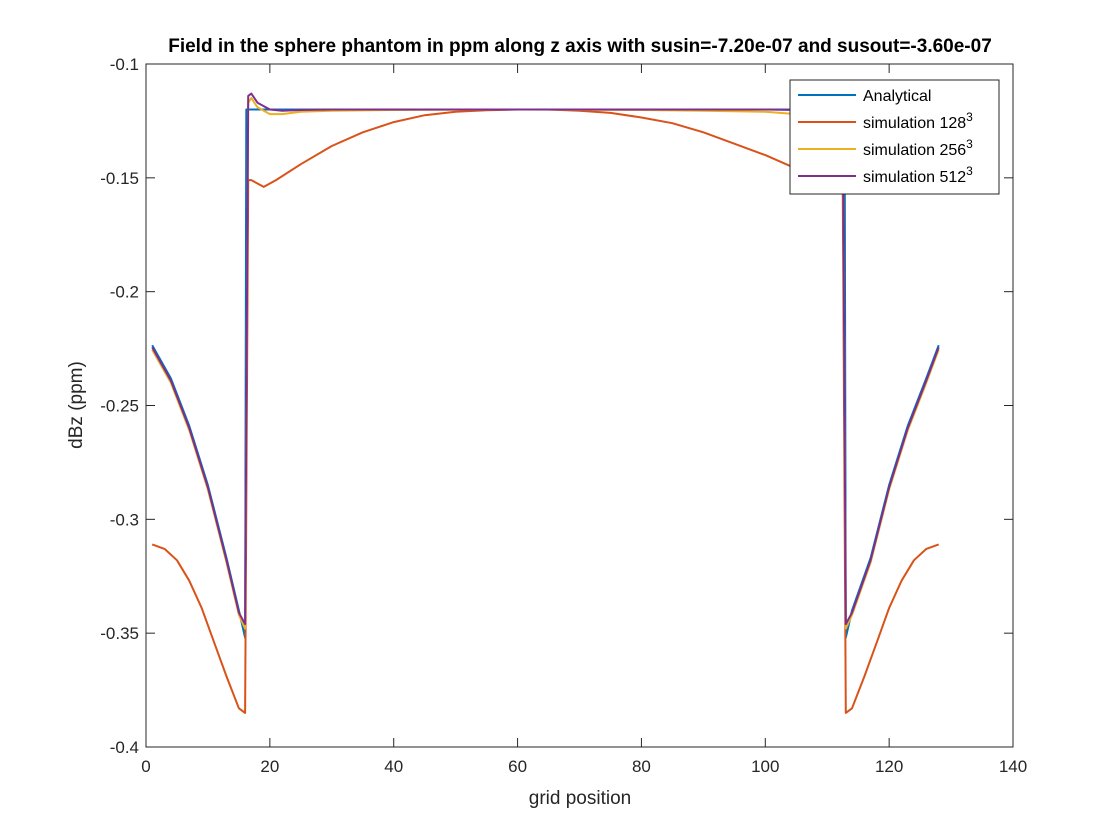  What do you see at coordinates (580, 798) in the screenshot?
I see `x-axis-label: grid position` at bounding box center [580, 798].